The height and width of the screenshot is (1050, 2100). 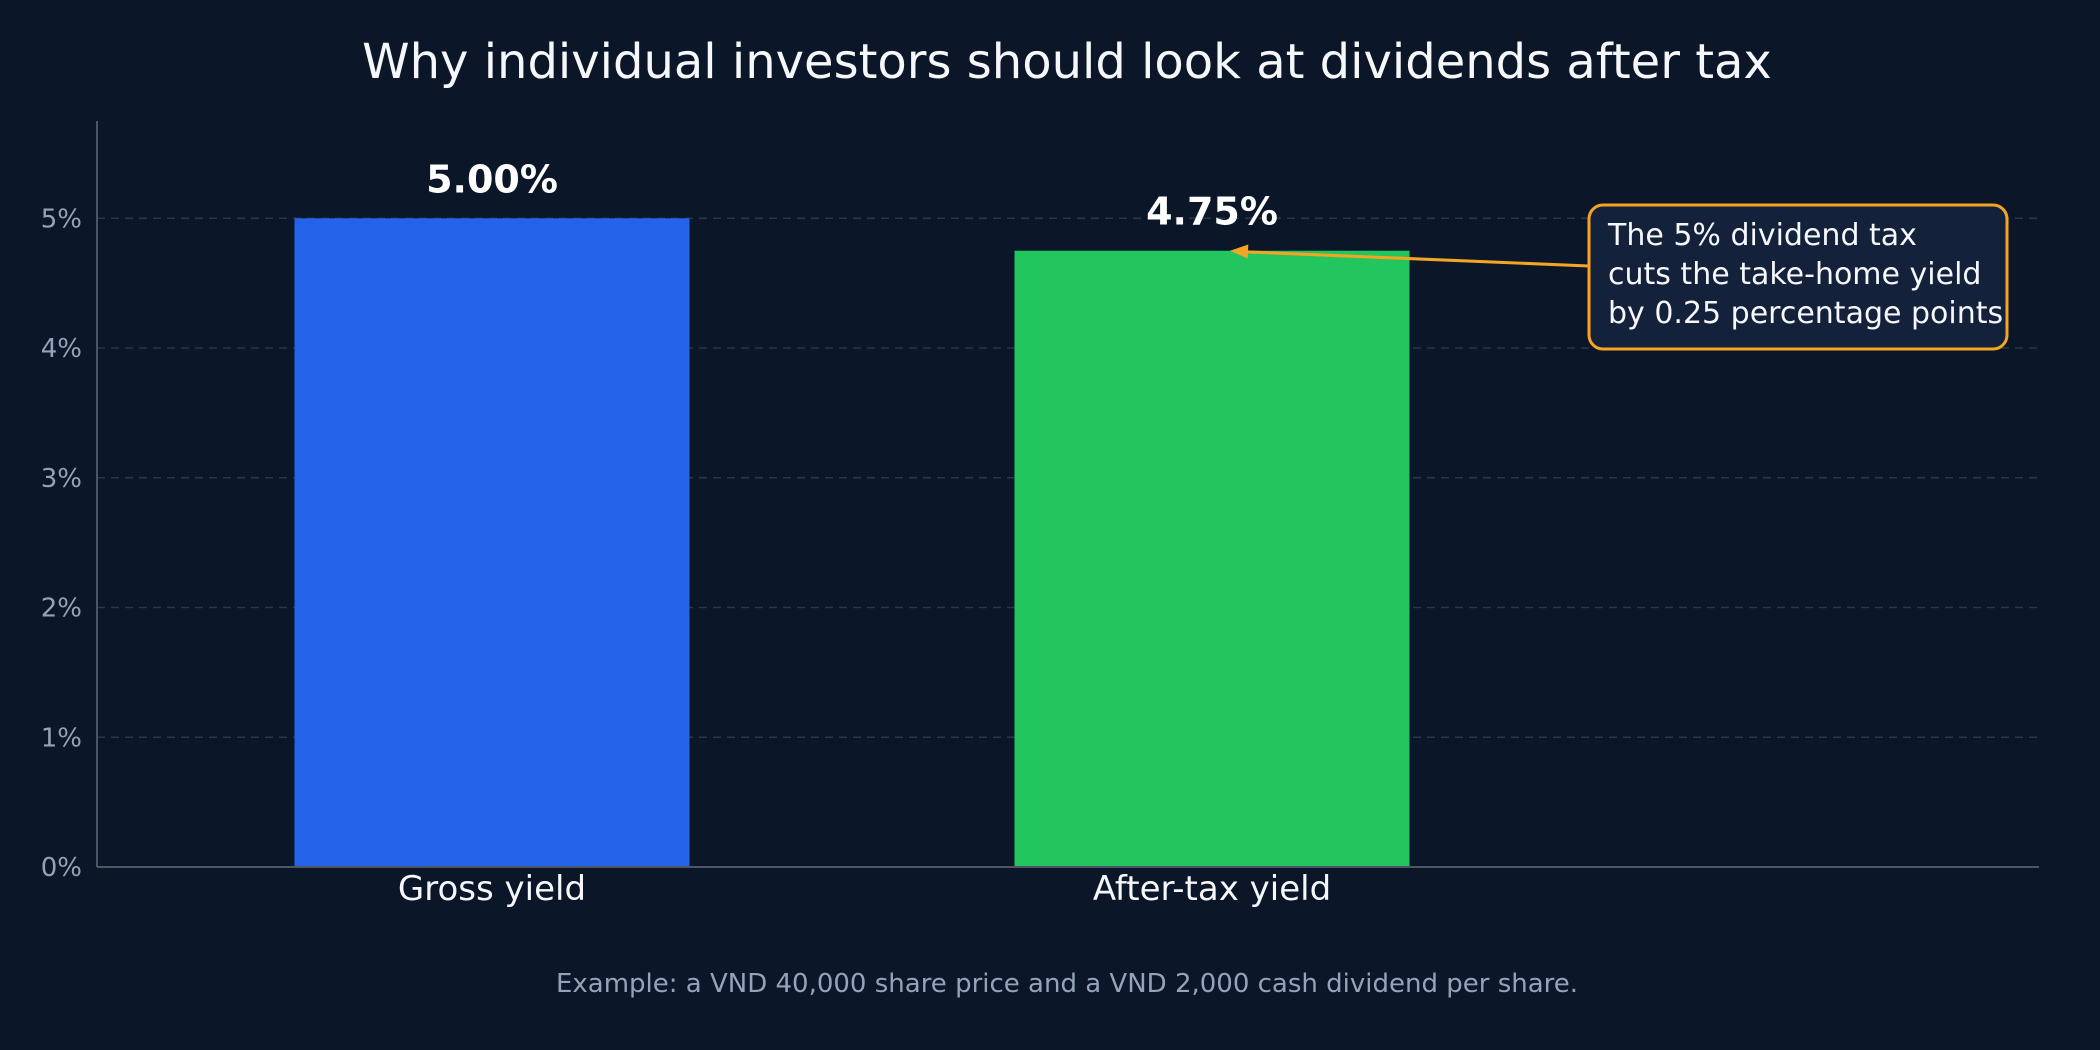 What do you see at coordinates (1212, 889) in the screenshot?
I see `category-label-1: After-tax yield` at bounding box center [1212, 889].